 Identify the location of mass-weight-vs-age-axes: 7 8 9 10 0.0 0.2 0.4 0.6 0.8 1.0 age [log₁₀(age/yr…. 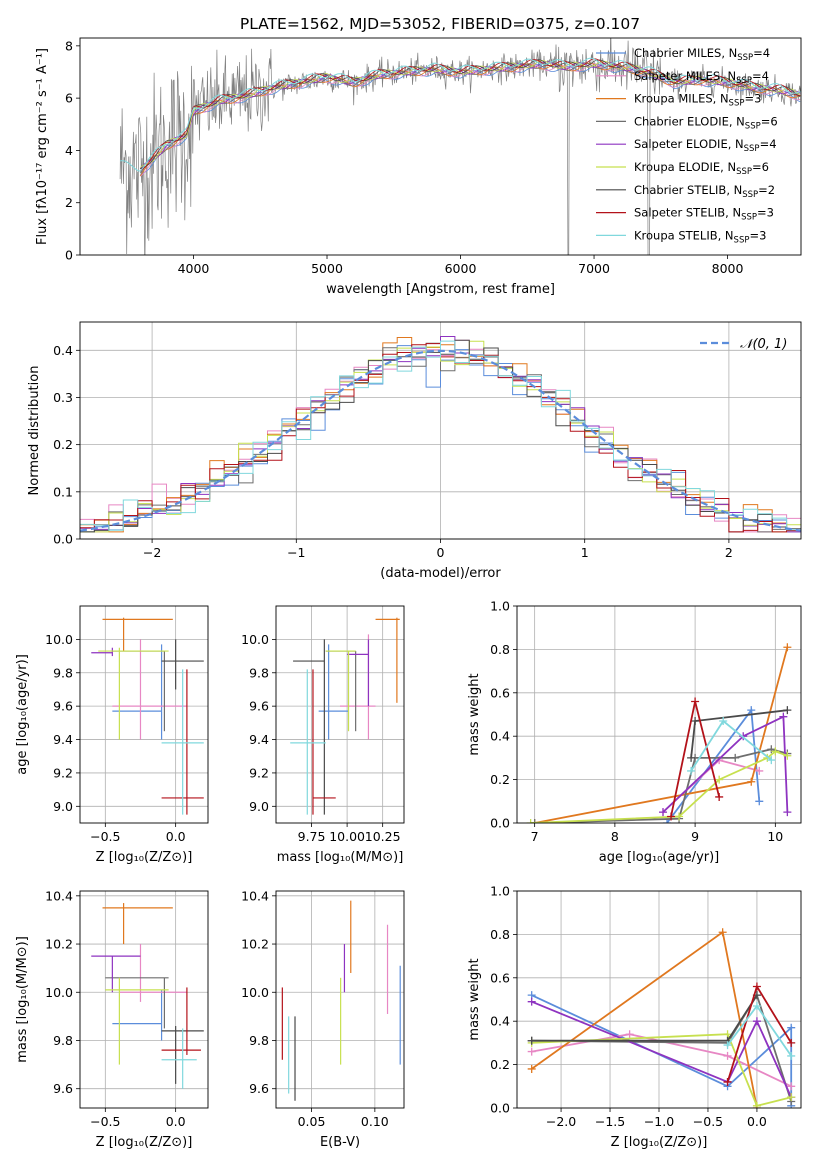
(634, 732).